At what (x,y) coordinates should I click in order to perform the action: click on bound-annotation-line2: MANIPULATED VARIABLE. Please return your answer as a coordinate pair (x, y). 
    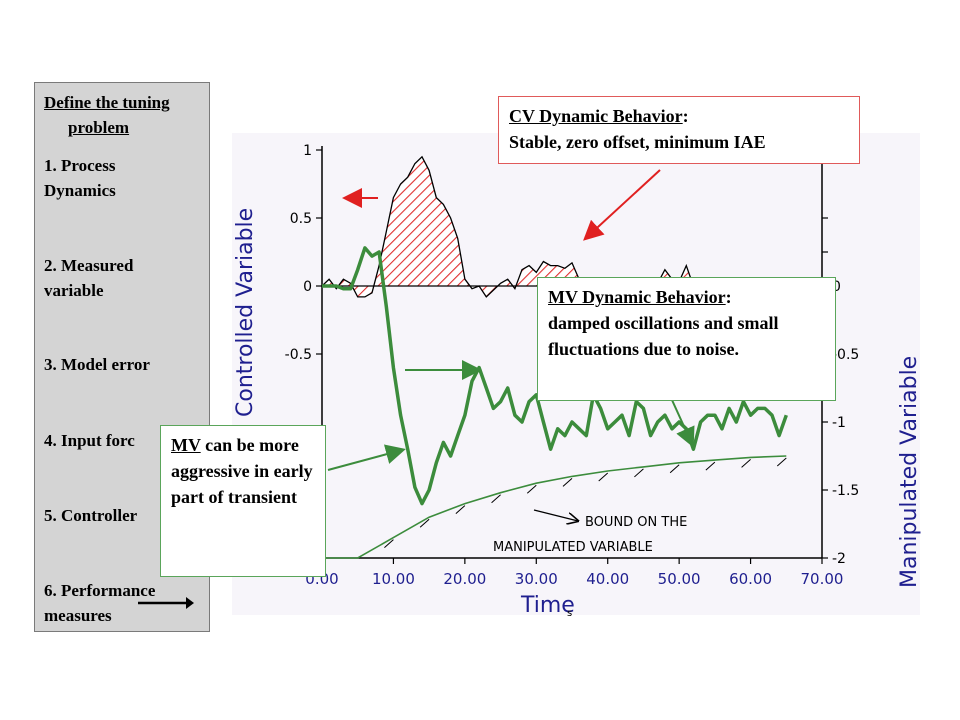
    Looking at the image, I should click on (573, 547).